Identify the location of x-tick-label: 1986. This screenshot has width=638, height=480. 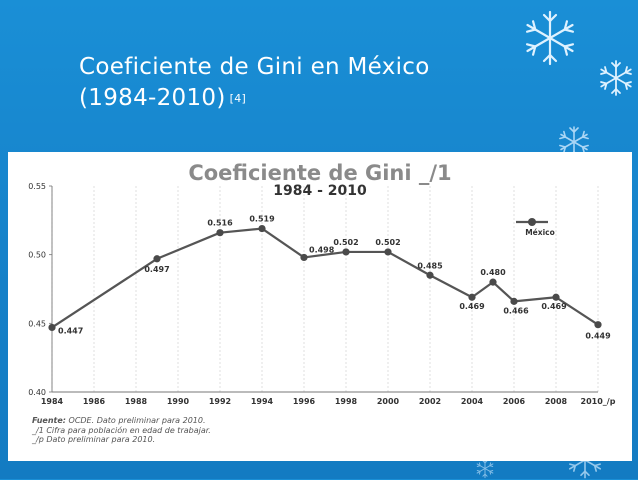
(94, 401).